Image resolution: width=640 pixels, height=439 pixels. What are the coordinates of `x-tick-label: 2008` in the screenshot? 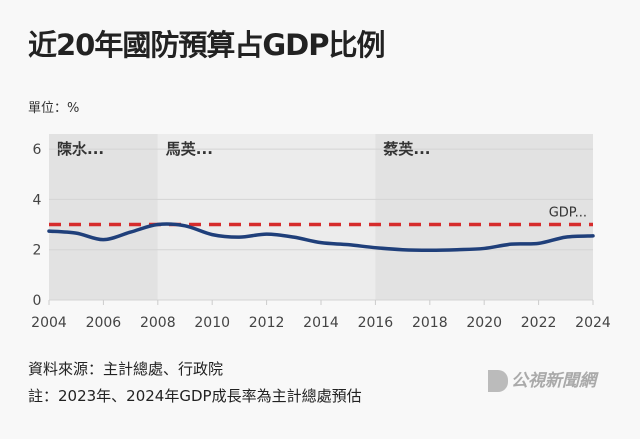 It's located at (158, 323).